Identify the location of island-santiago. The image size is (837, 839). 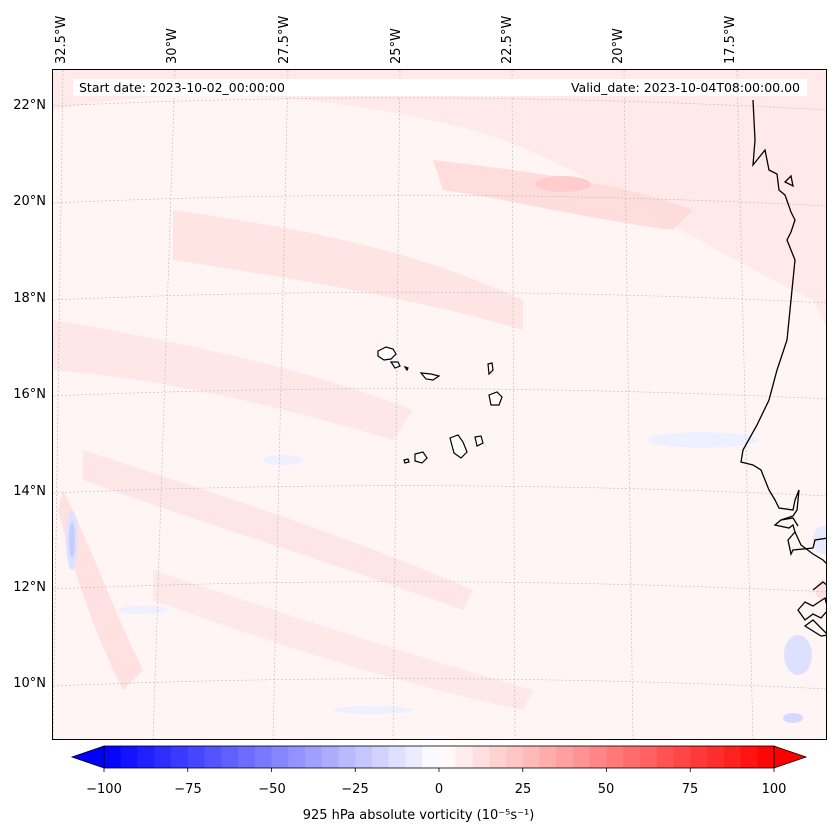
(458, 446).